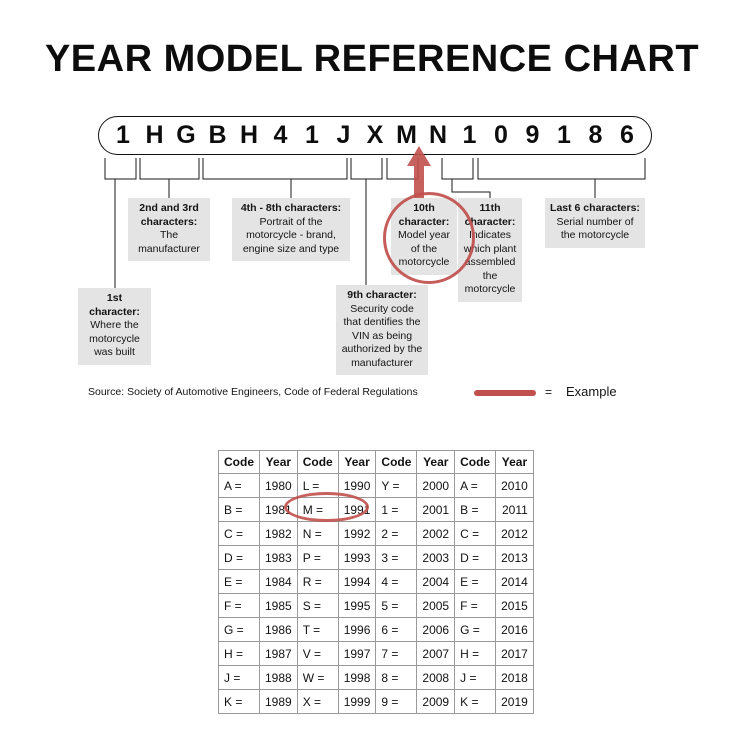  What do you see at coordinates (436, 701) in the screenshot?
I see `cell-year: 2009` at bounding box center [436, 701].